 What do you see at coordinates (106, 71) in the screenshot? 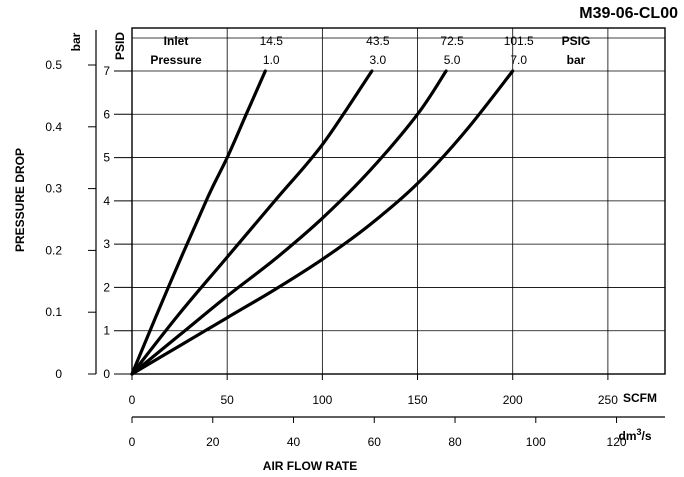
I see `y-tick-label: 7` at bounding box center [106, 71].